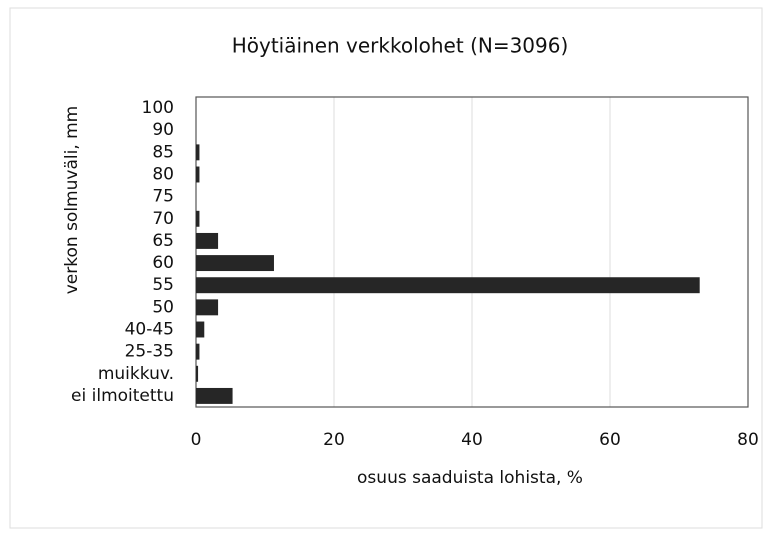  Describe the element at coordinates (122, 396) in the screenshot. I see `y-tick-label: ei ilmoitettu` at that location.